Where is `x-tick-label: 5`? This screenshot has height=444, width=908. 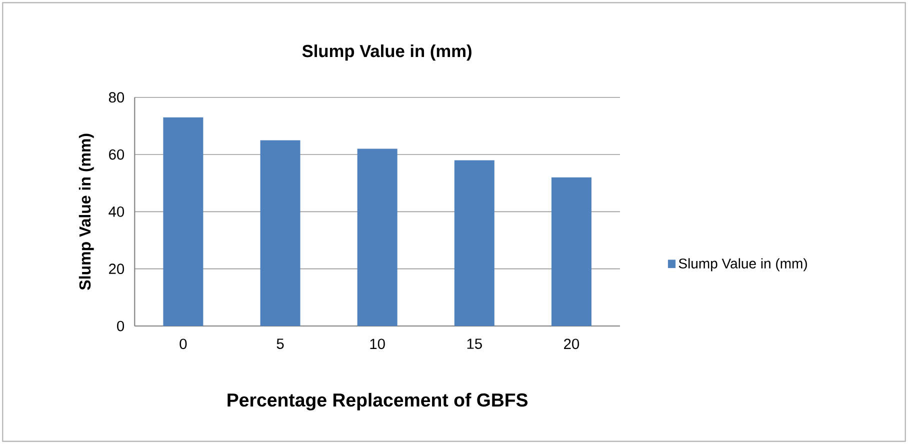 x-tick-label: 5 is located at coordinates (280, 343).